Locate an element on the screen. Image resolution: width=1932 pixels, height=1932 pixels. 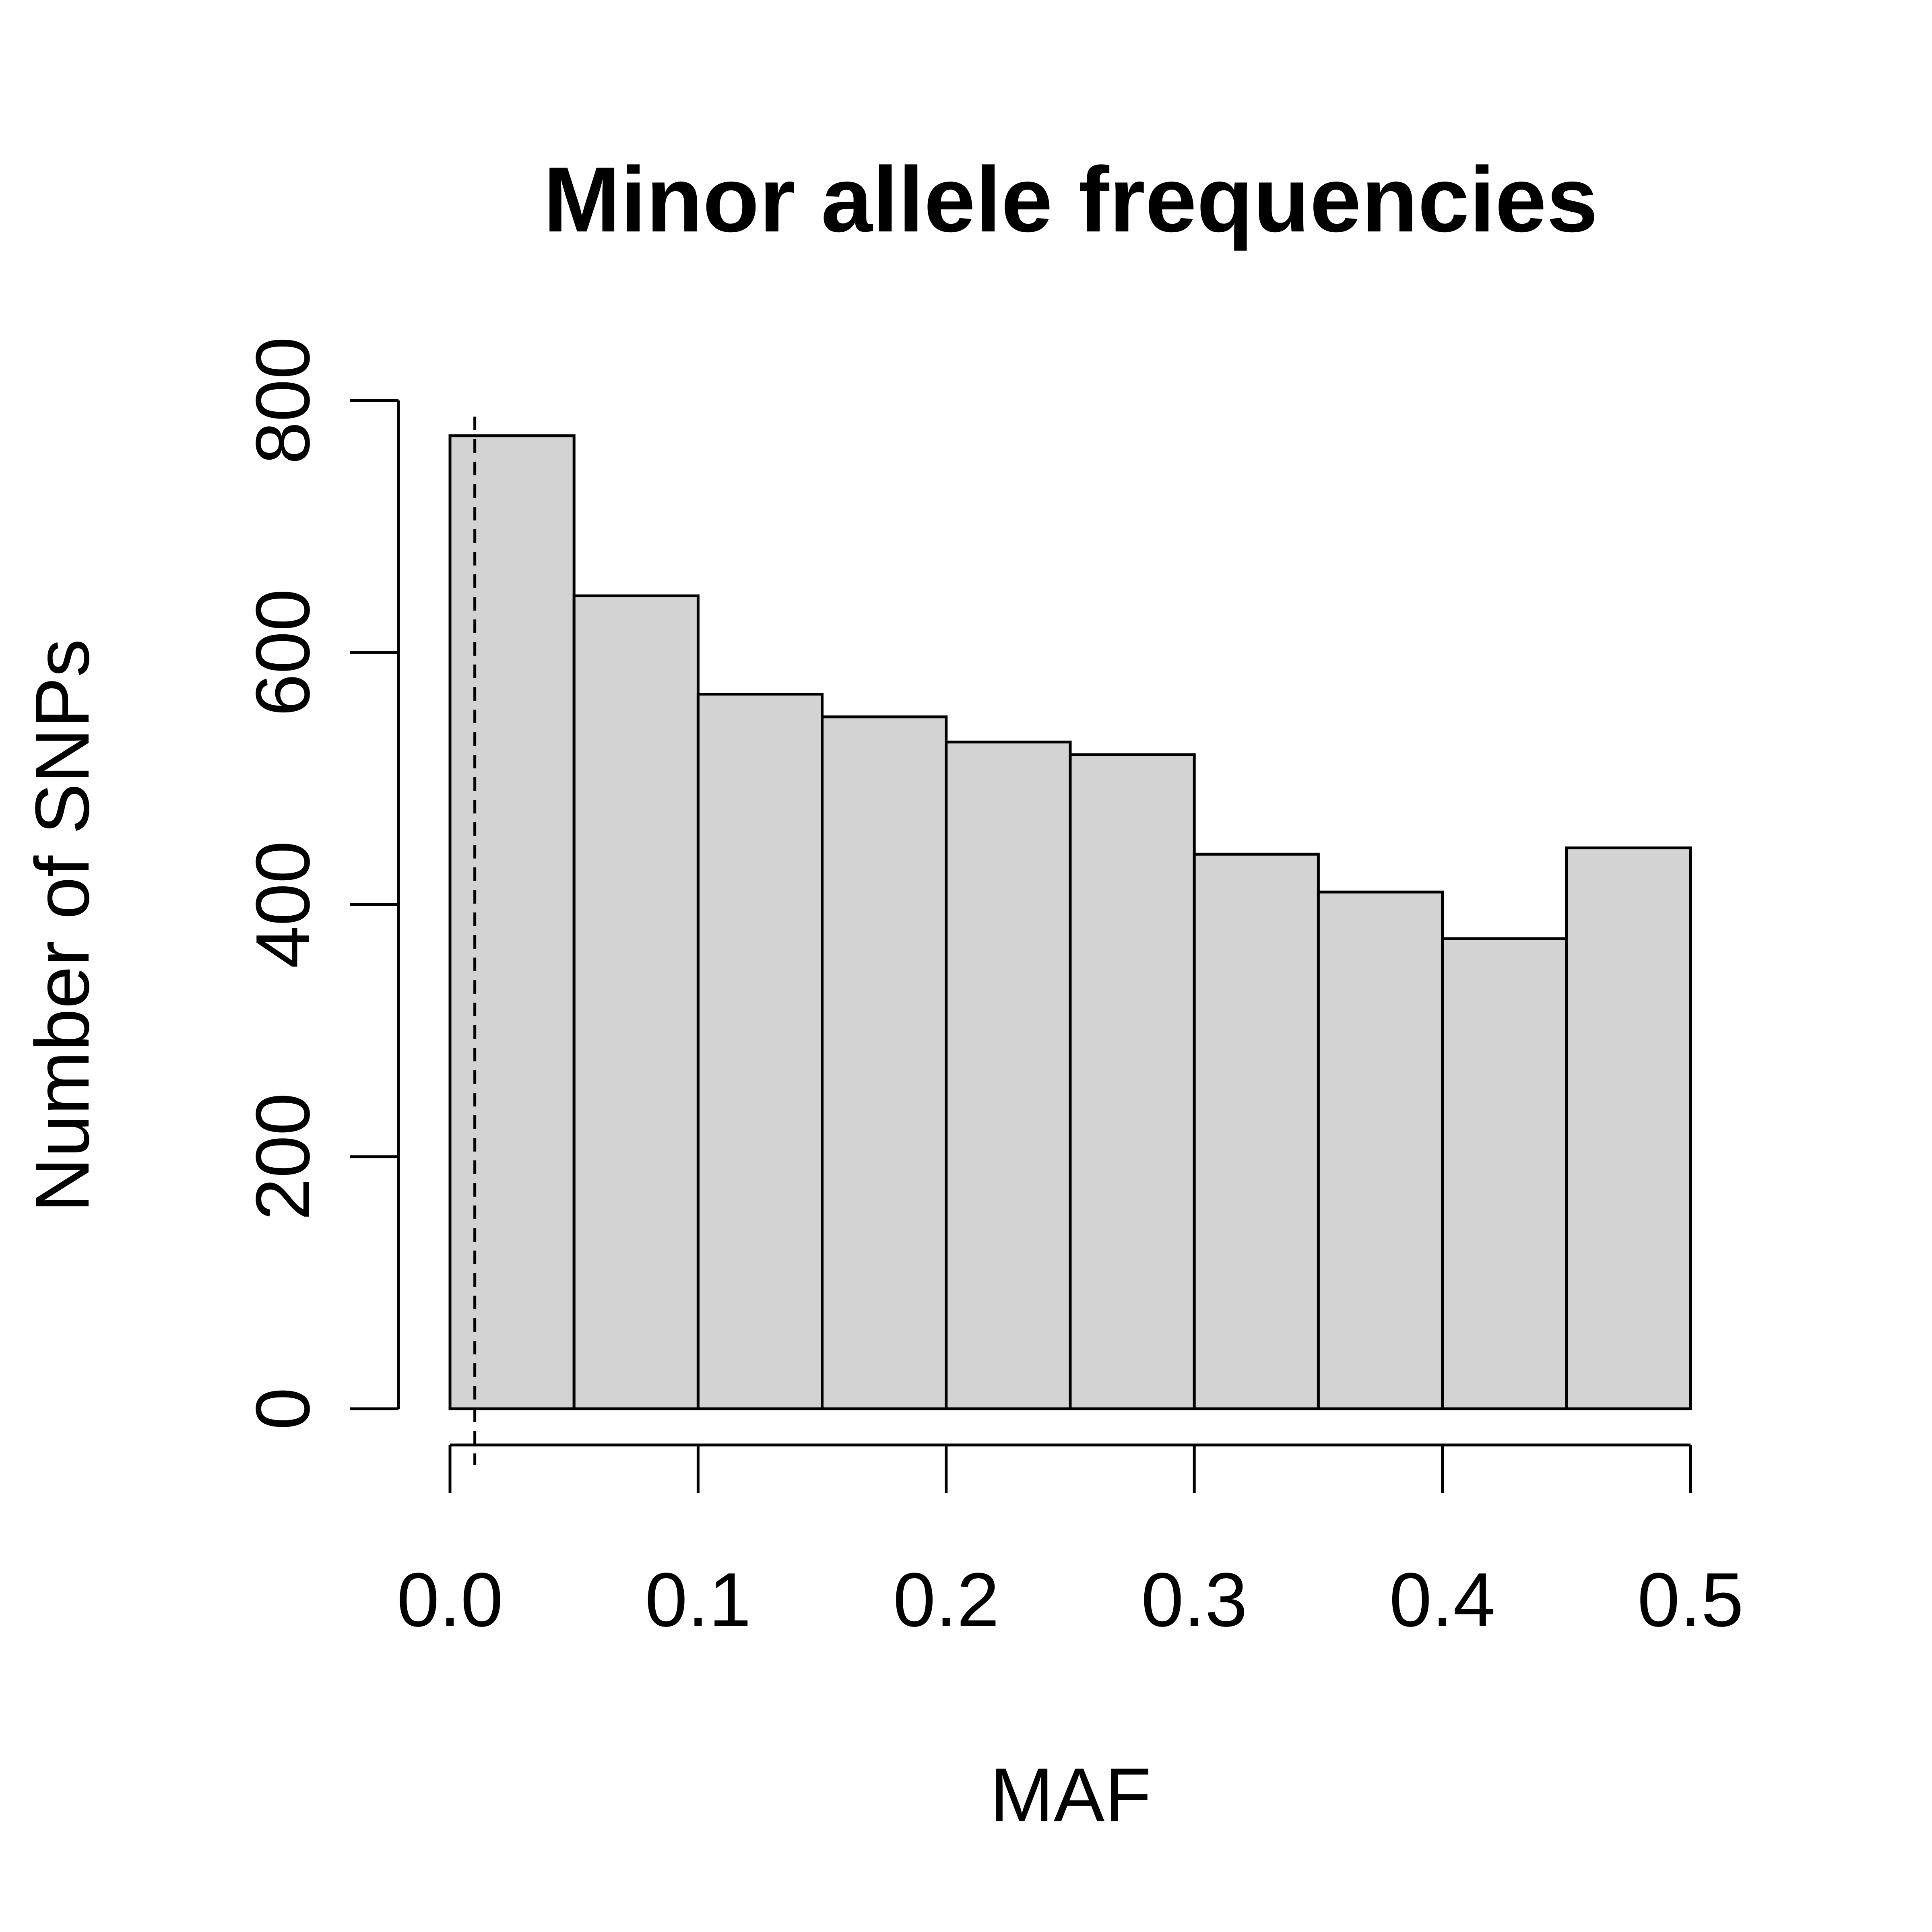
x-tick-label: 0.0 is located at coordinates (450, 1600).